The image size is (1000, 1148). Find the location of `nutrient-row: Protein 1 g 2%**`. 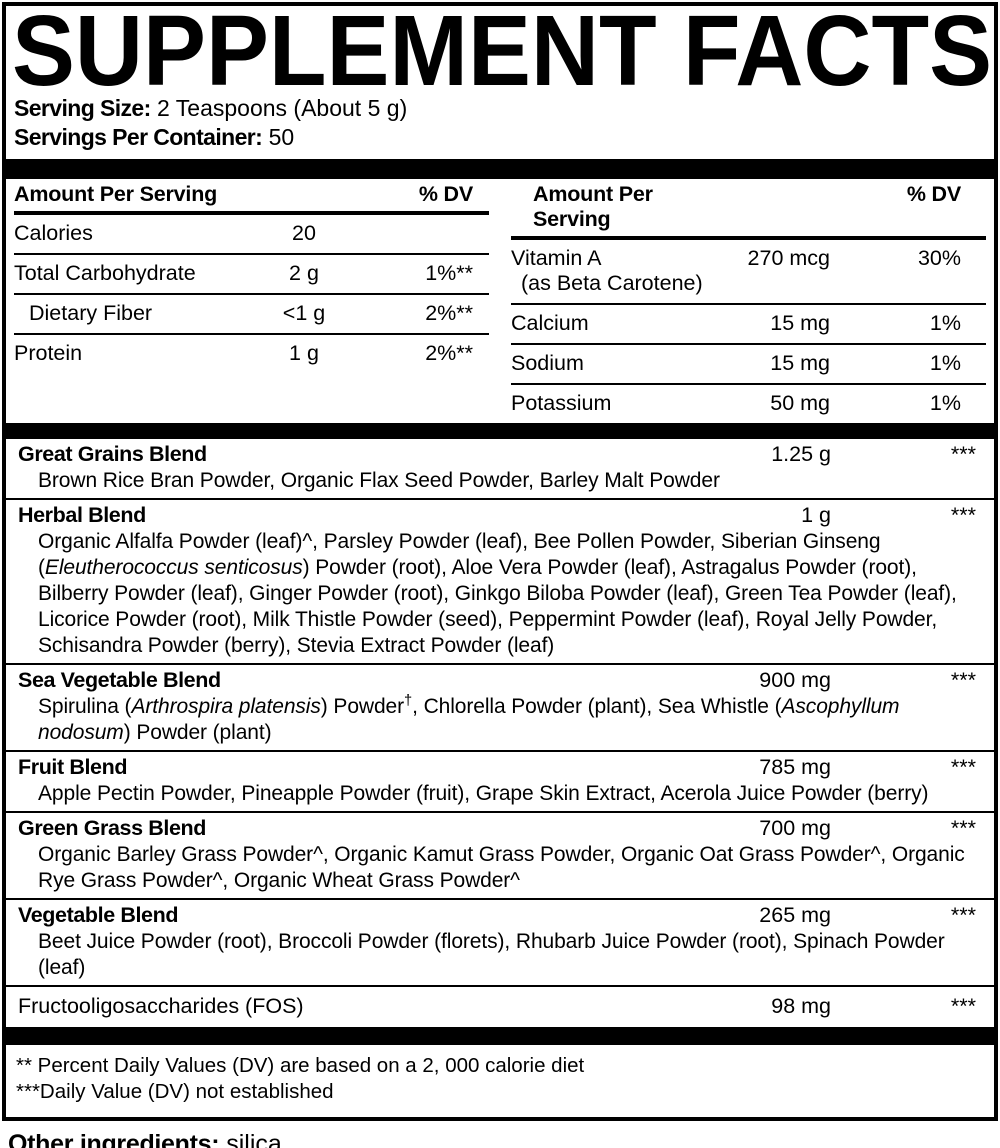

nutrient-row: Protein 1 g 2%** is located at coordinates (251, 354).